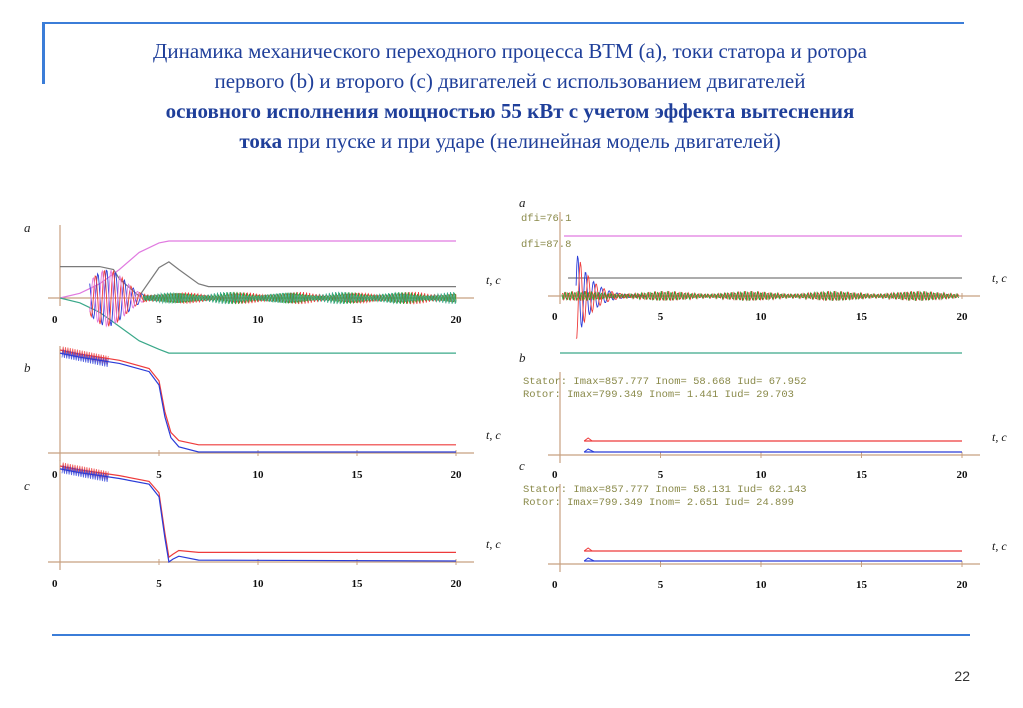 This screenshot has height=708, width=1023. What do you see at coordinates (999, 546) in the screenshot?
I see `right-c-x-axis-label: t, c` at bounding box center [999, 546].